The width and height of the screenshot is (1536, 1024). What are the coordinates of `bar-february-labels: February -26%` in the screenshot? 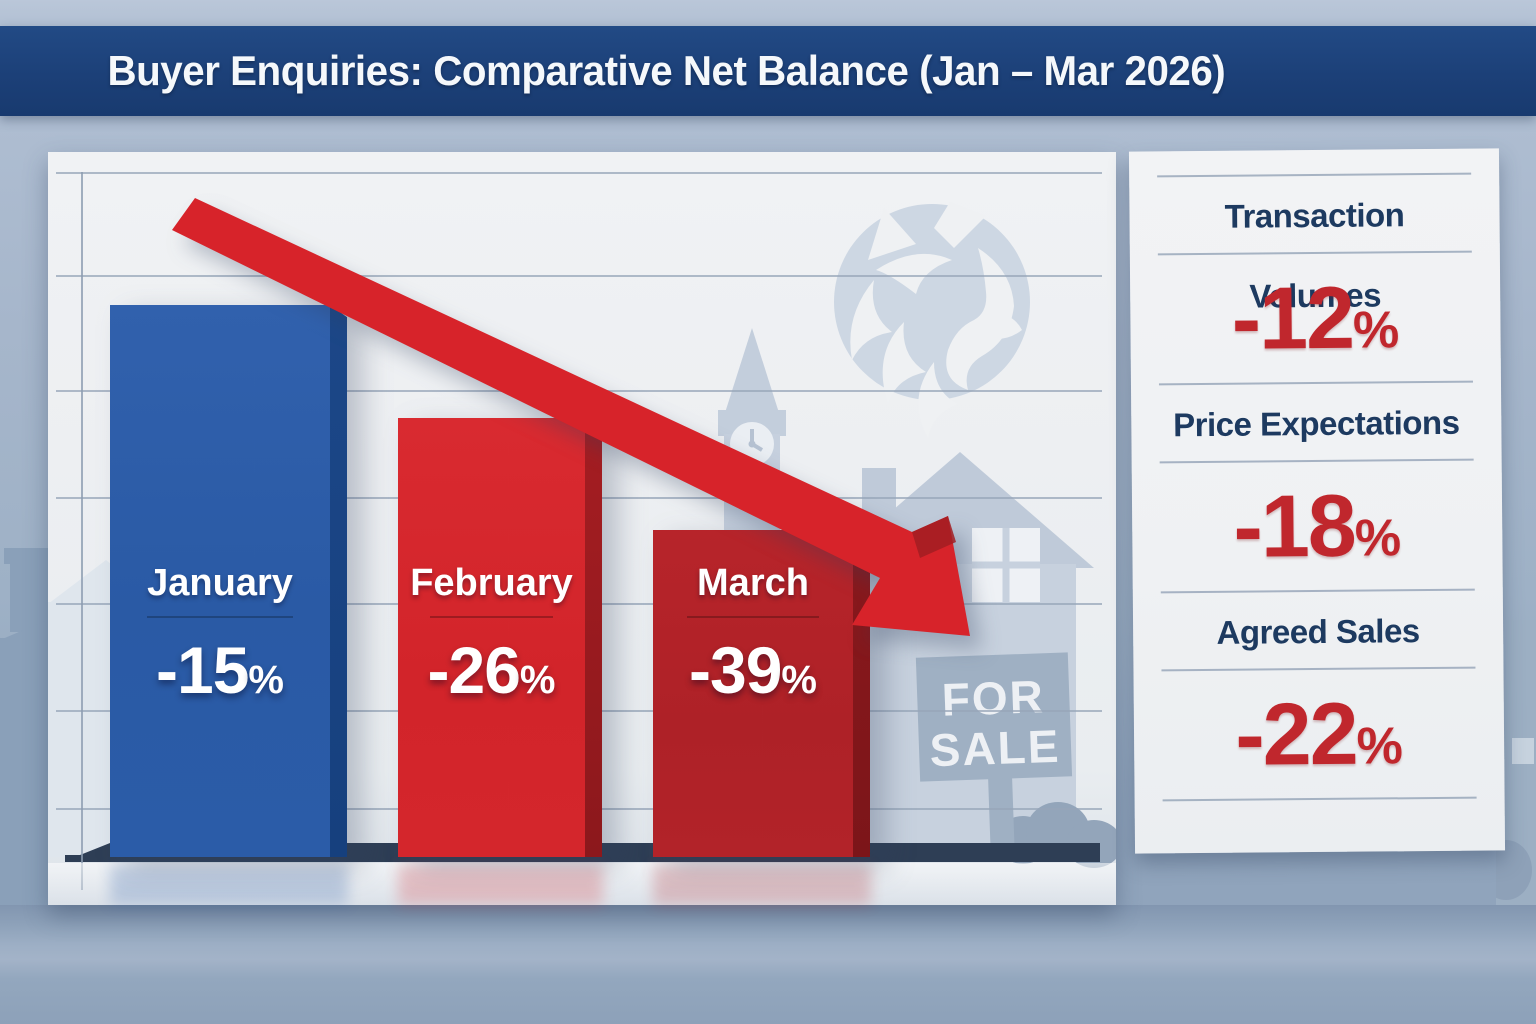 It's located at (491, 640).